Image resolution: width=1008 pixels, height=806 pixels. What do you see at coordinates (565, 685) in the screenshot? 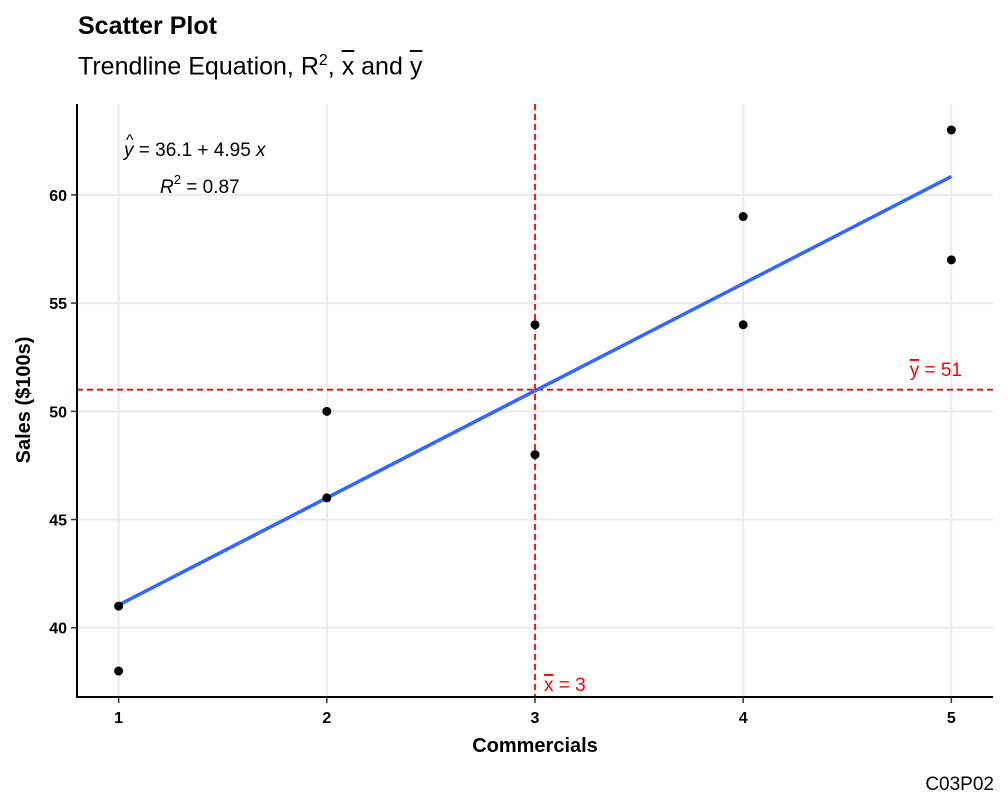
I see `x-bar-label: x = 3` at bounding box center [565, 685].